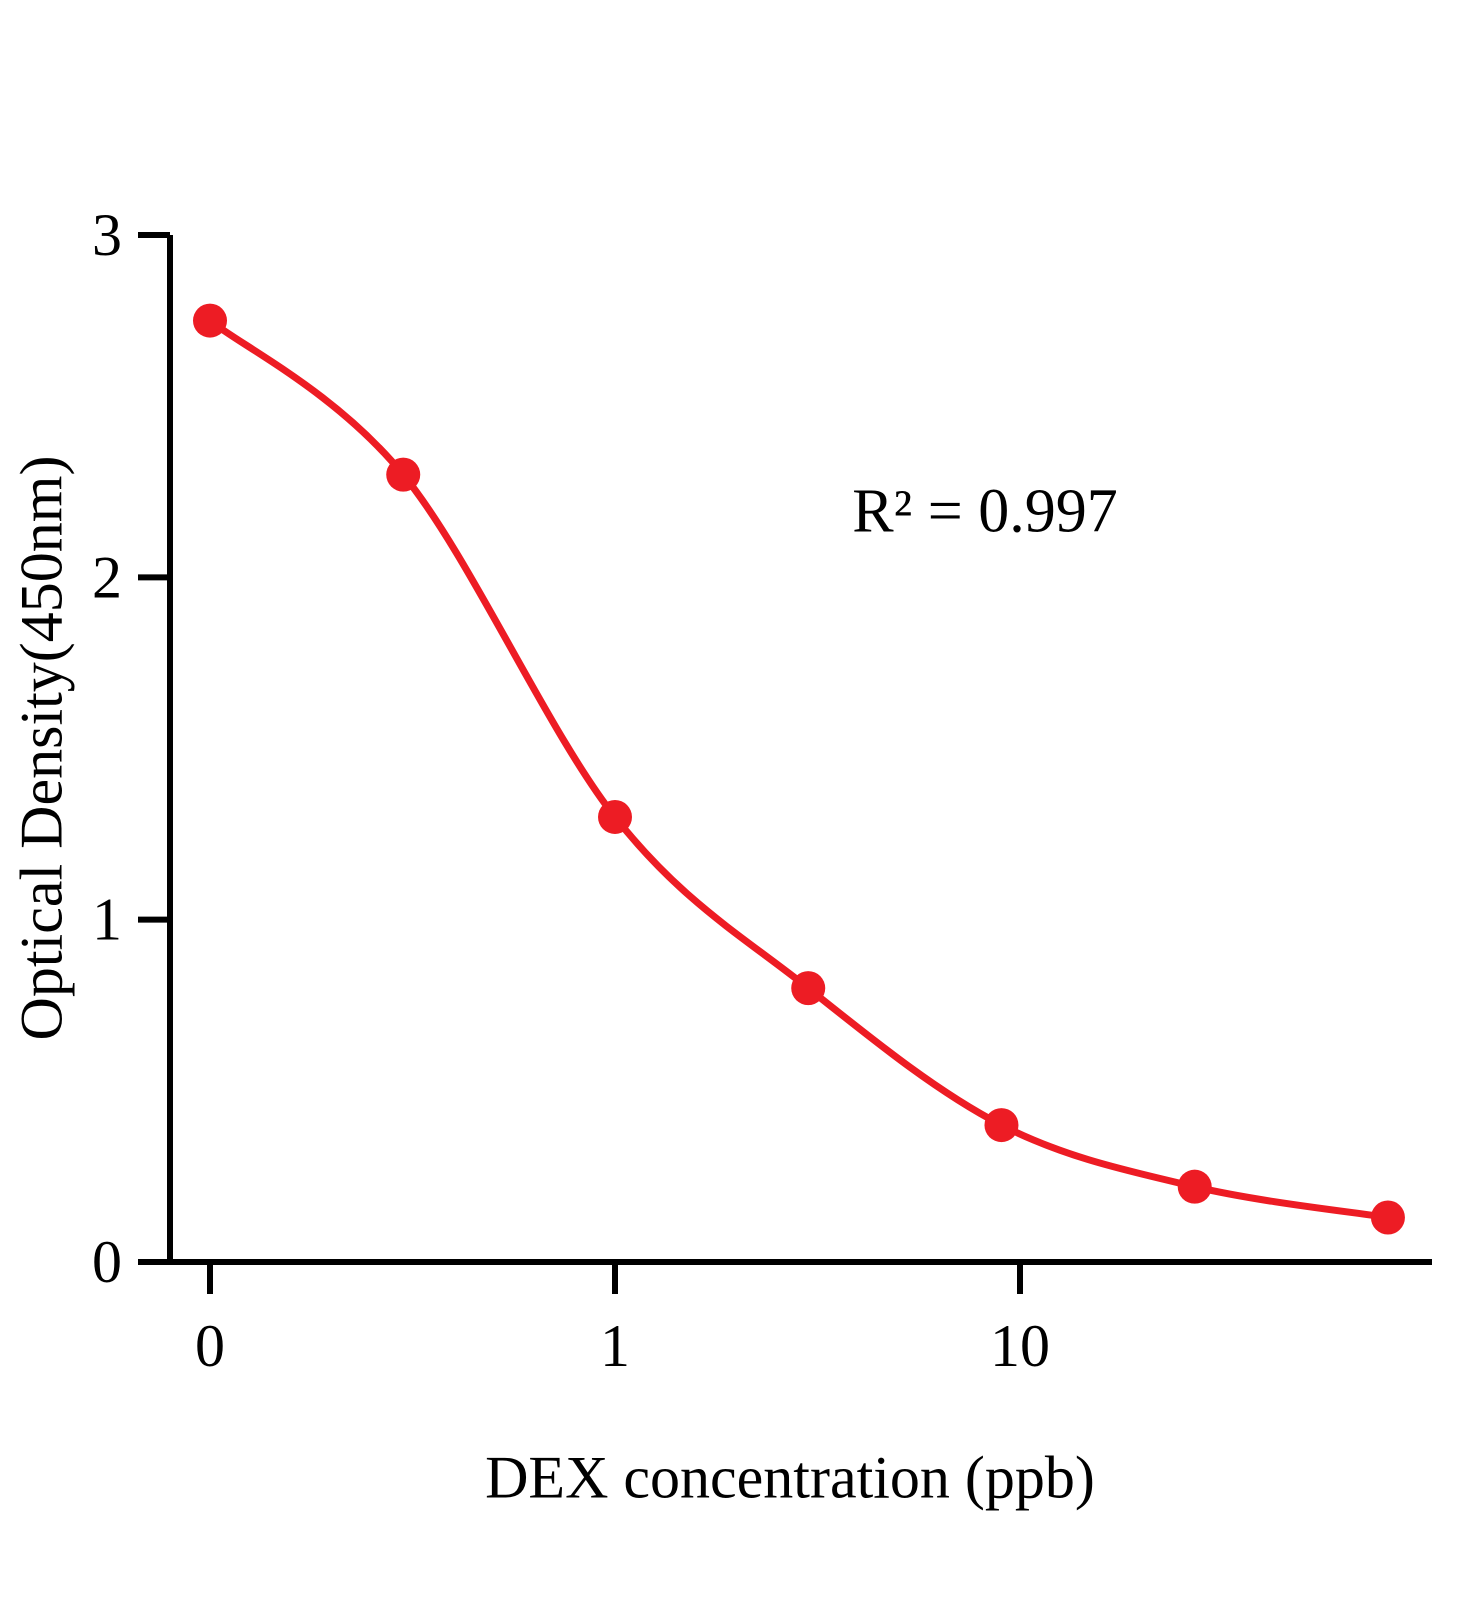  I want to click on y-tick-label: 3, so click(107, 235).